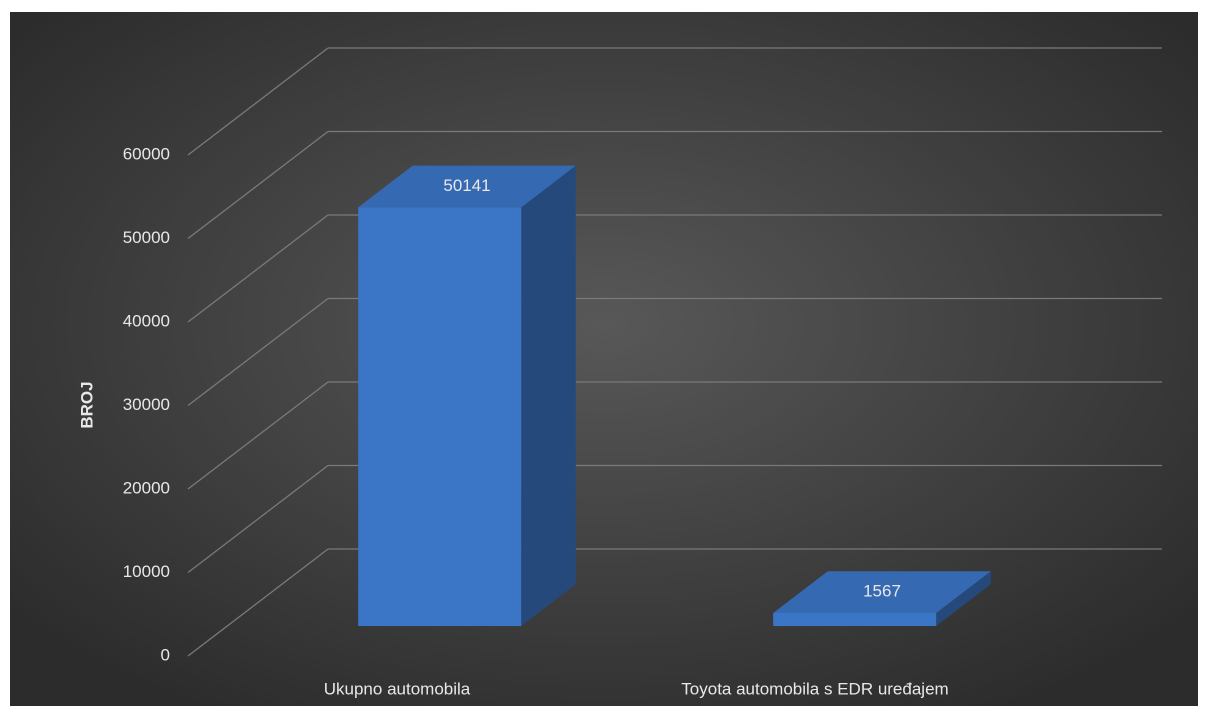 The width and height of the screenshot is (1208, 716). What do you see at coordinates (146, 487) in the screenshot?
I see `y-tick-label: 20000` at bounding box center [146, 487].